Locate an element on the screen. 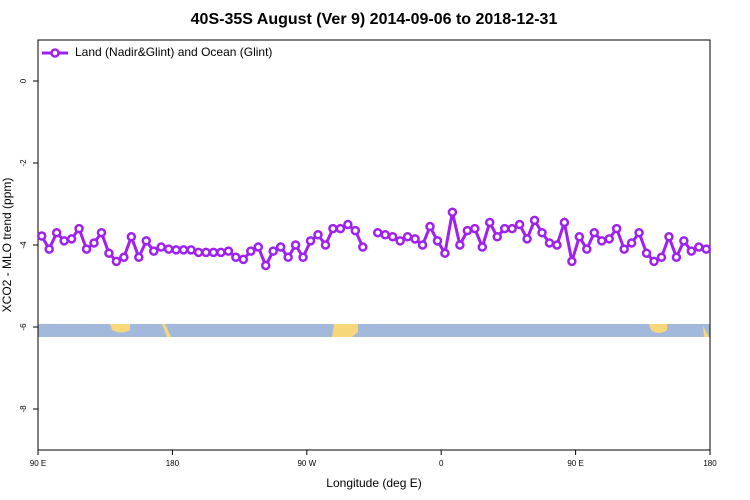 The width and height of the screenshot is (750, 500). legend-marker is located at coordinates (55, 53).